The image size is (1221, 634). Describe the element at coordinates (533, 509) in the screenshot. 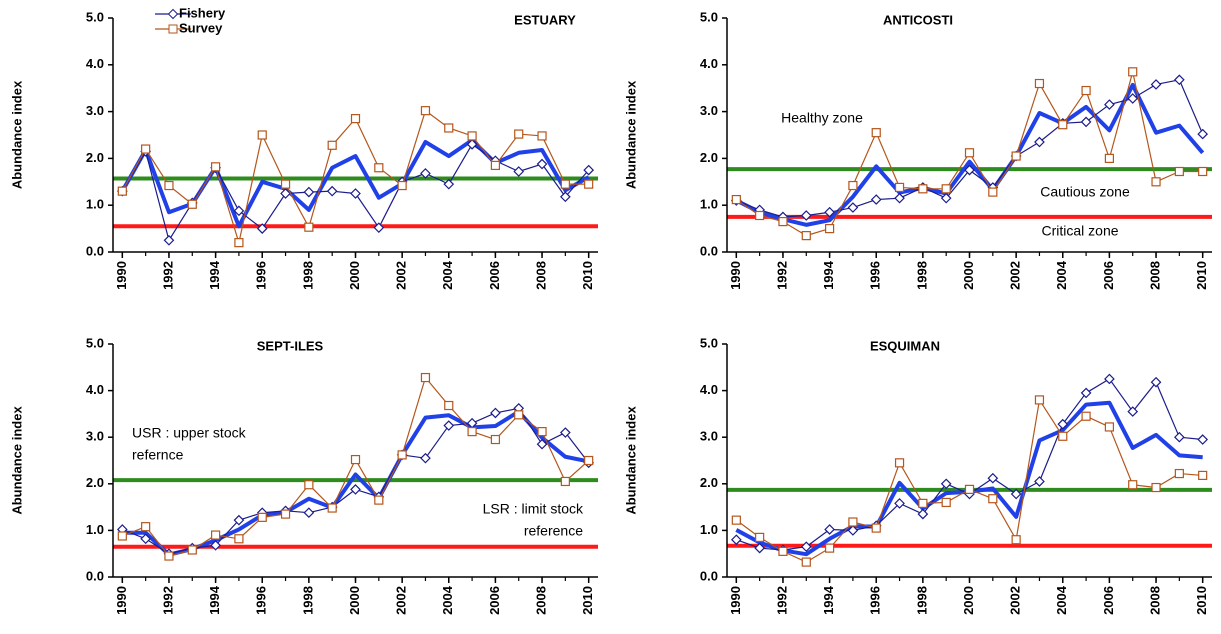

I see `annotation: LSR : limit stock` at that location.